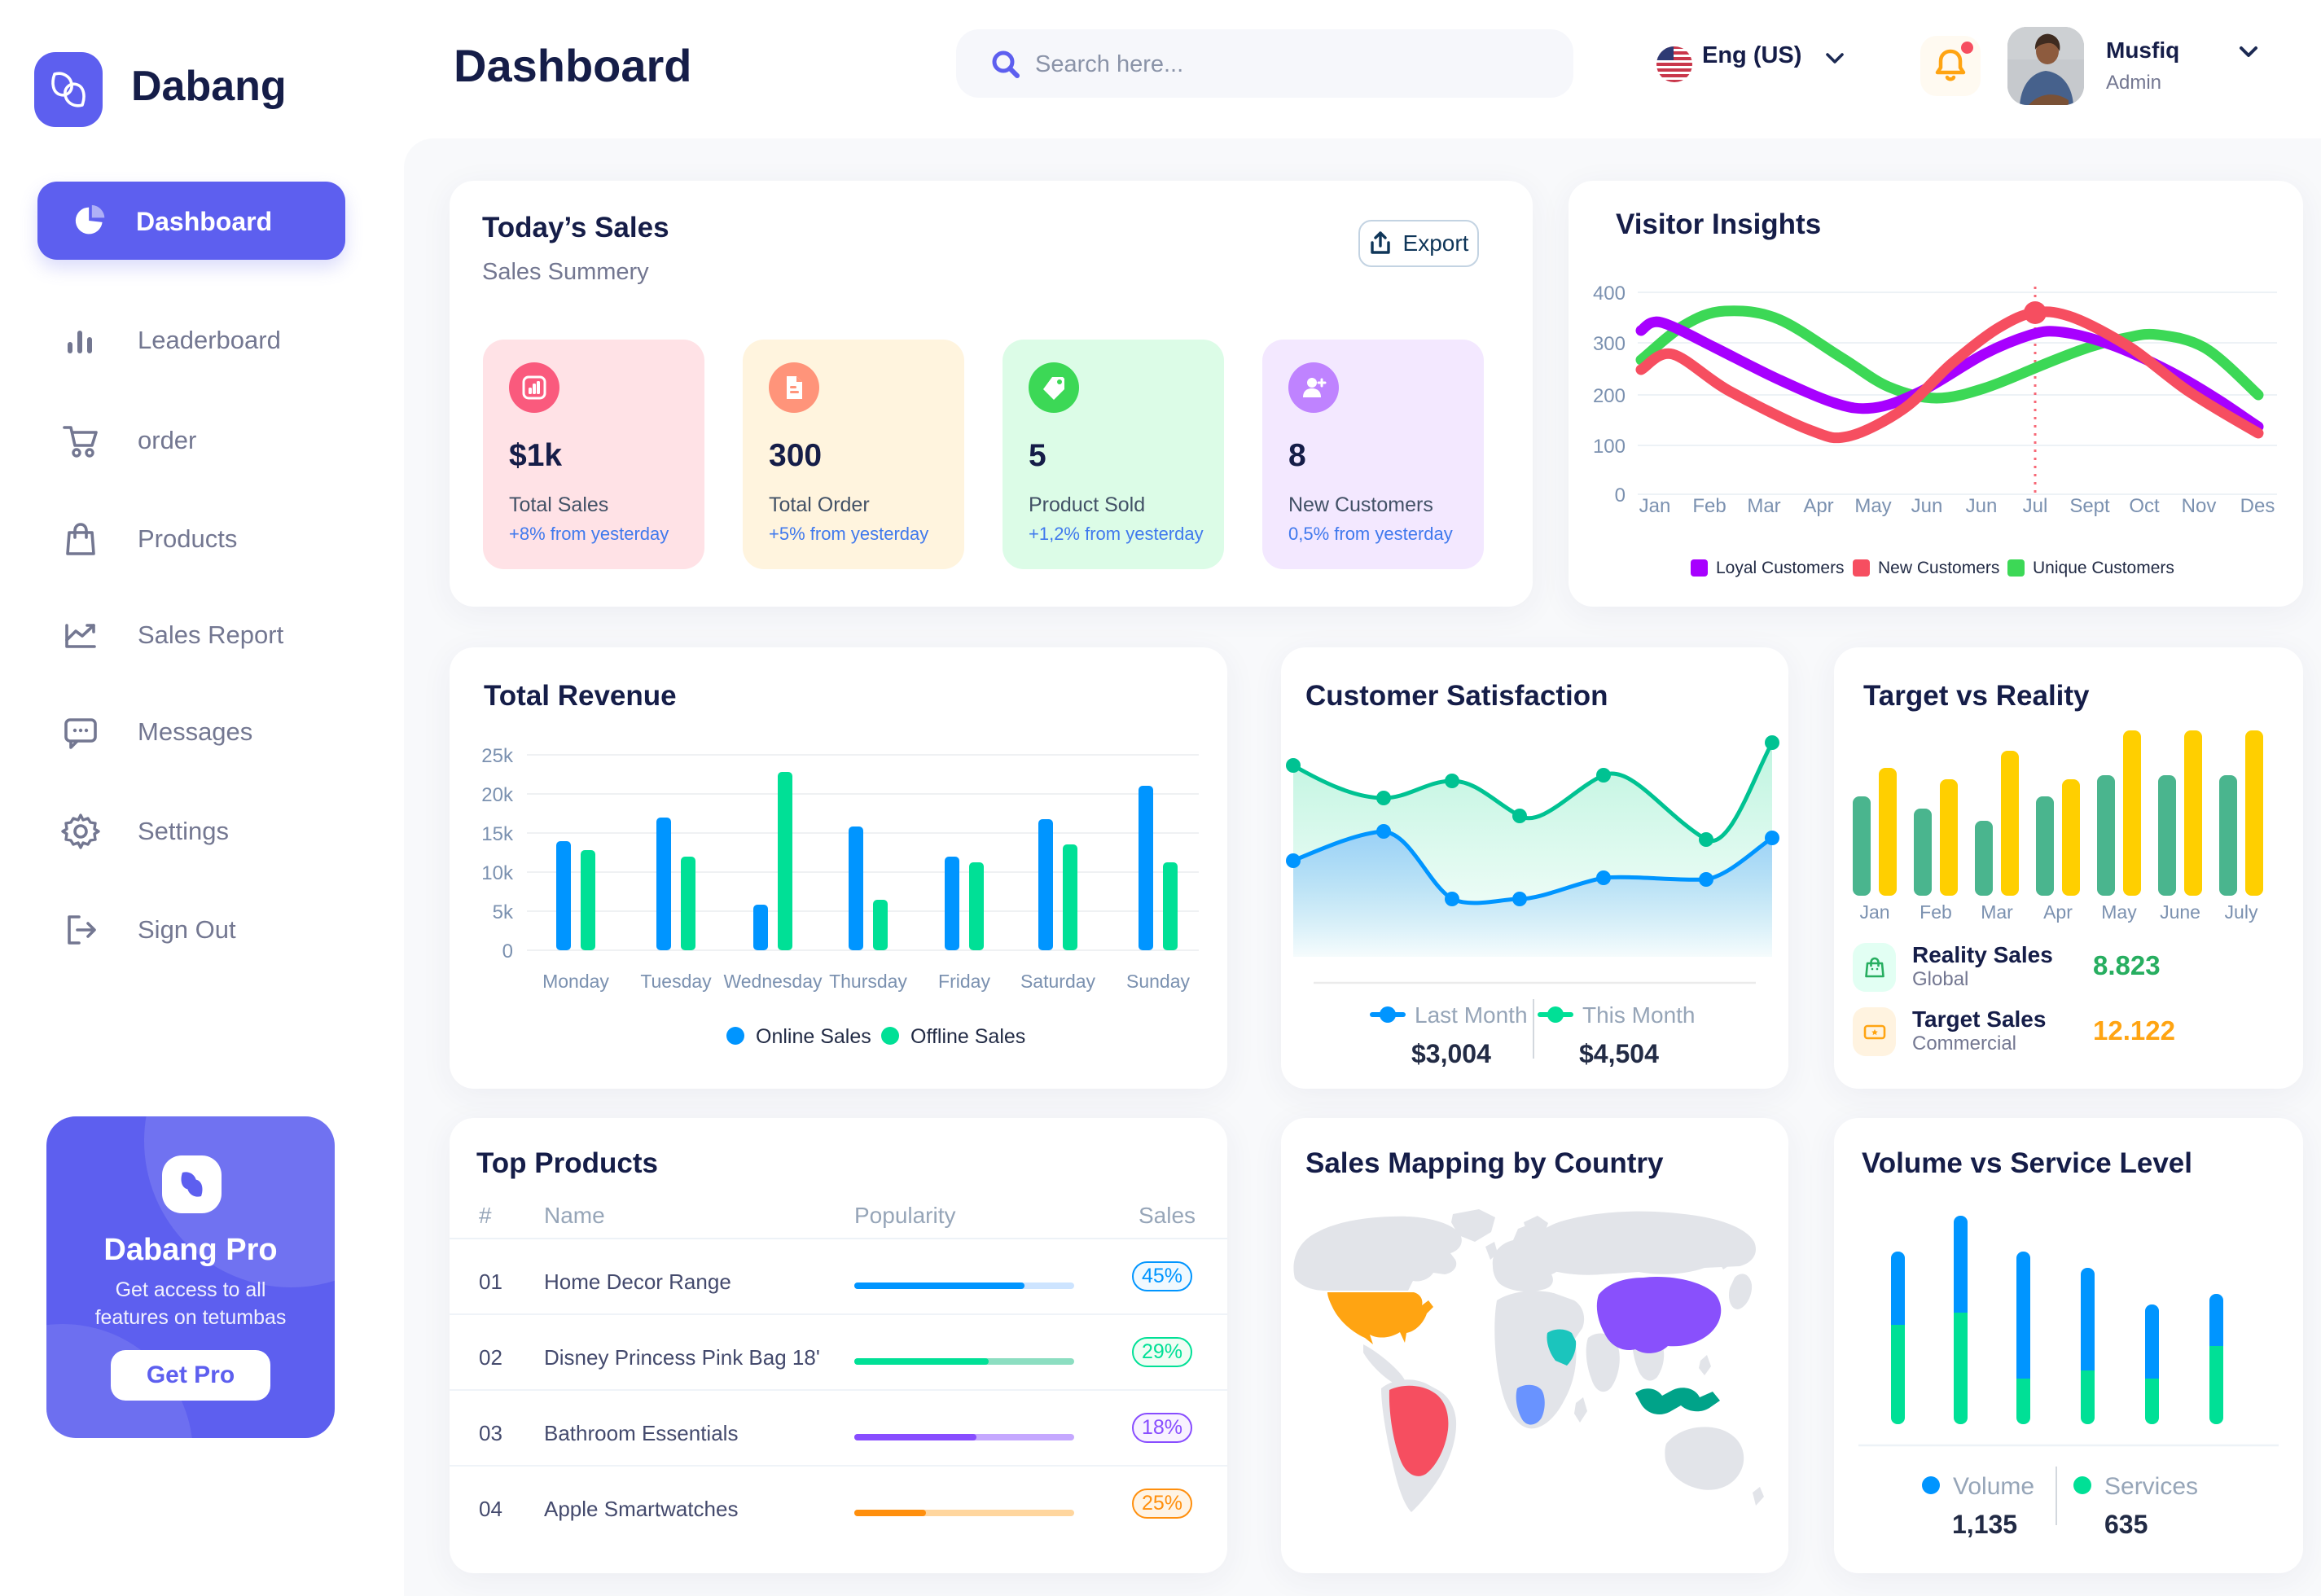 The image size is (2321, 1596). What do you see at coordinates (497, 795) in the screenshot?
I see `svg-text: 20k` at bounding box center [497, 795].